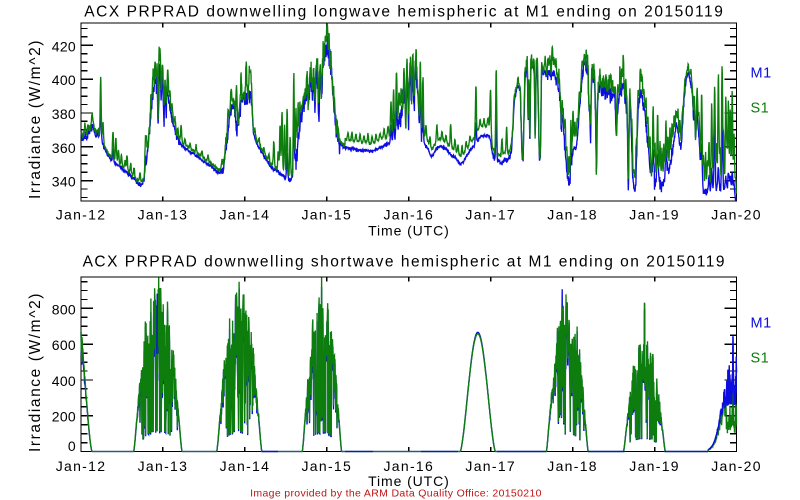  I want to click on svg-text: 800, so click(64, 309).